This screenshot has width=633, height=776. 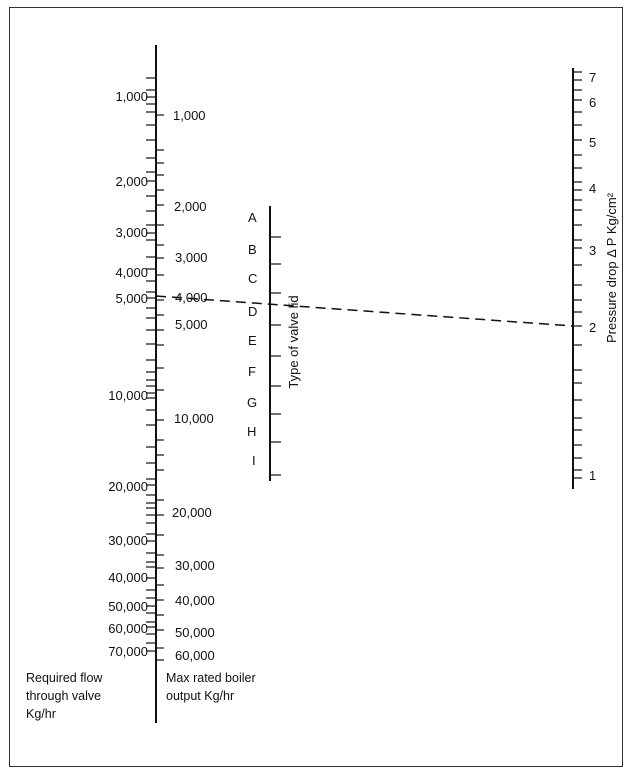 I want to click on flow-label-70000: 70,000, so click(x=128, y=651).